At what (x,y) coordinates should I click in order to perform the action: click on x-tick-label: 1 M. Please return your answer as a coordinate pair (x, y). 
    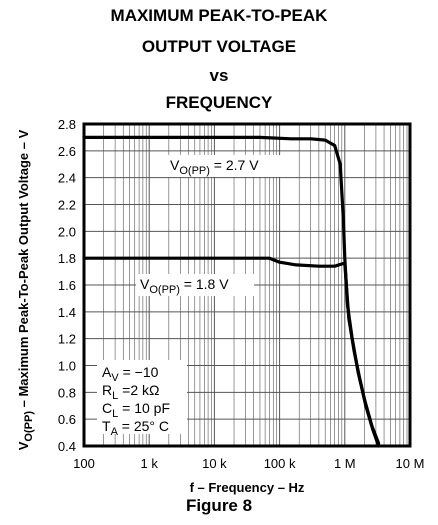
    Looking at the image, I should click on (345, 463).